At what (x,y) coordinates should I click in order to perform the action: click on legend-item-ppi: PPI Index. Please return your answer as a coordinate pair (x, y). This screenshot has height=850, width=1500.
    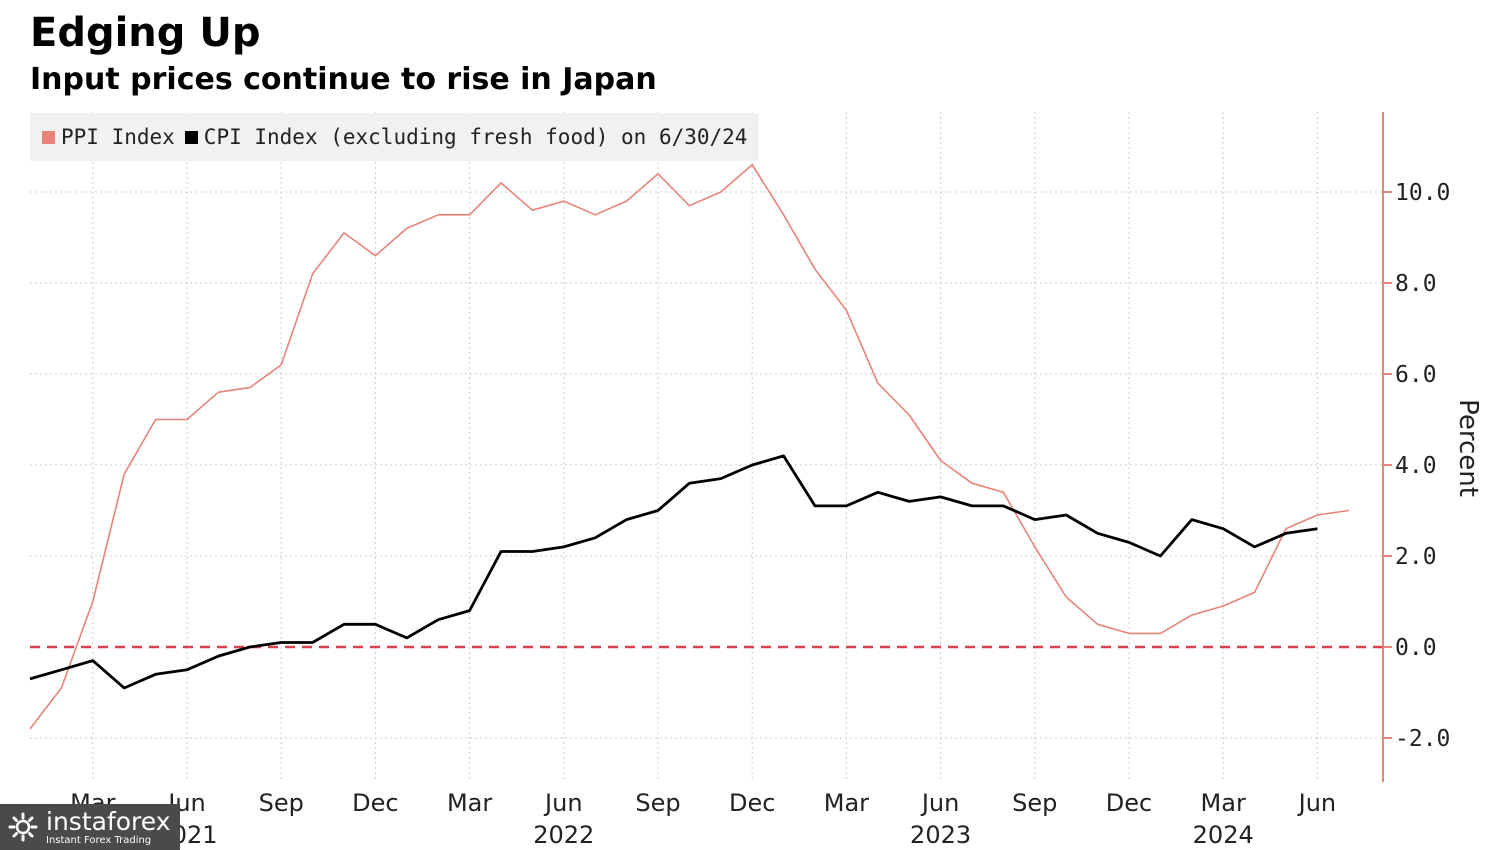
    Looking at the image, I should click on (108, 137).